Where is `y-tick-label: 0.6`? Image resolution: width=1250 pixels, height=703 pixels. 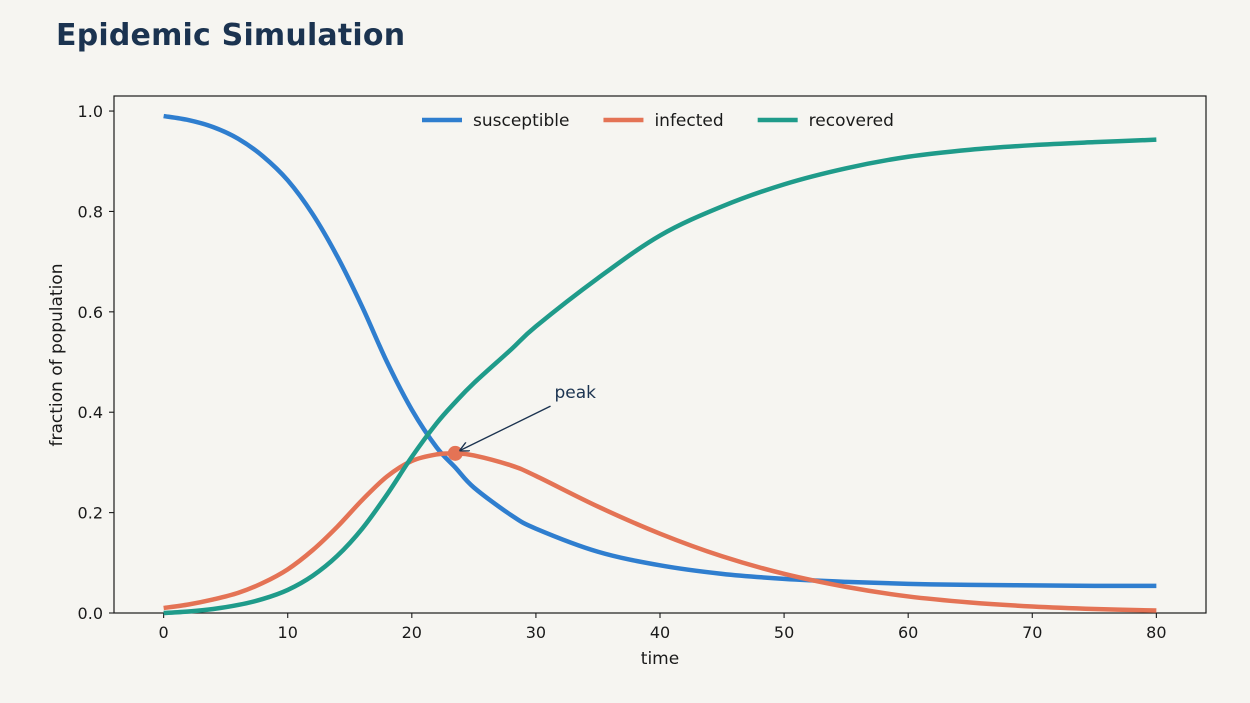 y-tick-label: 0.6 is located at coordinates (90, 312).